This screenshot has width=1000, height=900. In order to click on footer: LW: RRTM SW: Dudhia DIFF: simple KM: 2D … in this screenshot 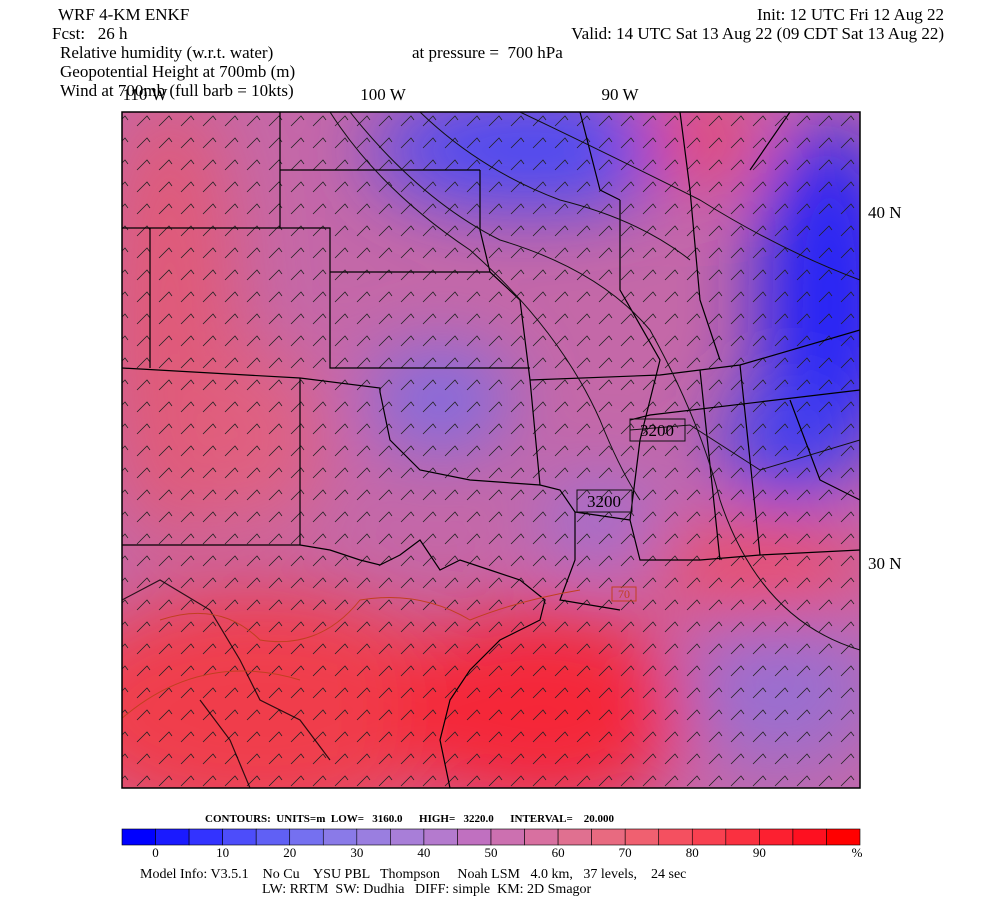, I will do `click(427, 889)`.